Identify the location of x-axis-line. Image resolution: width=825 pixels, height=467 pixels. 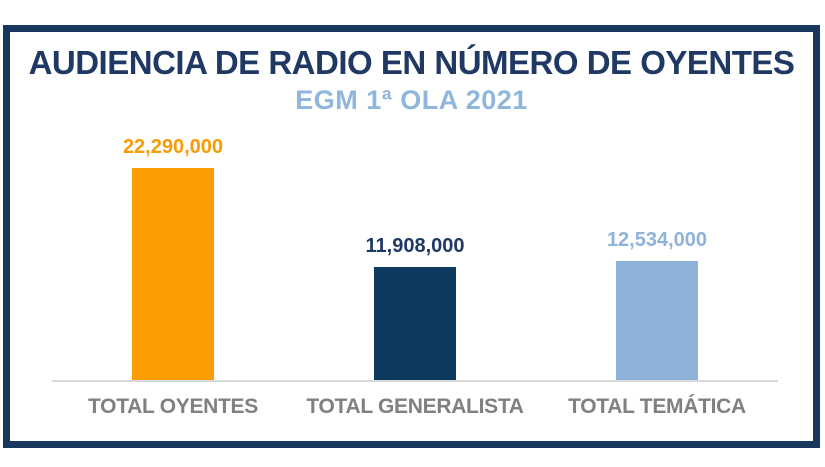
(415, 381).